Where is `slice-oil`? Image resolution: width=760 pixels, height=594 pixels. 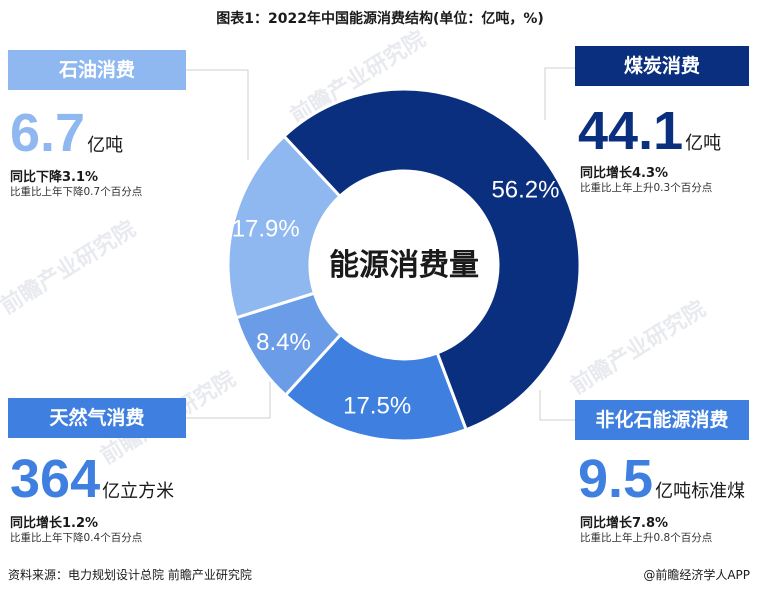
slice-oil is located at coordinates (284, 227).